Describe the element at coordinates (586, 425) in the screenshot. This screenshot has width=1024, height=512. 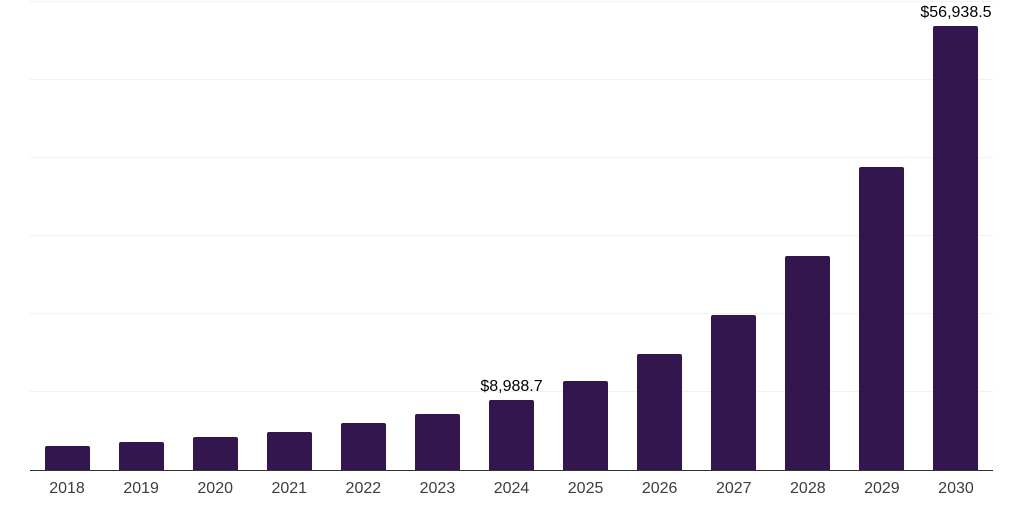
I see `bar-2025` at that location.